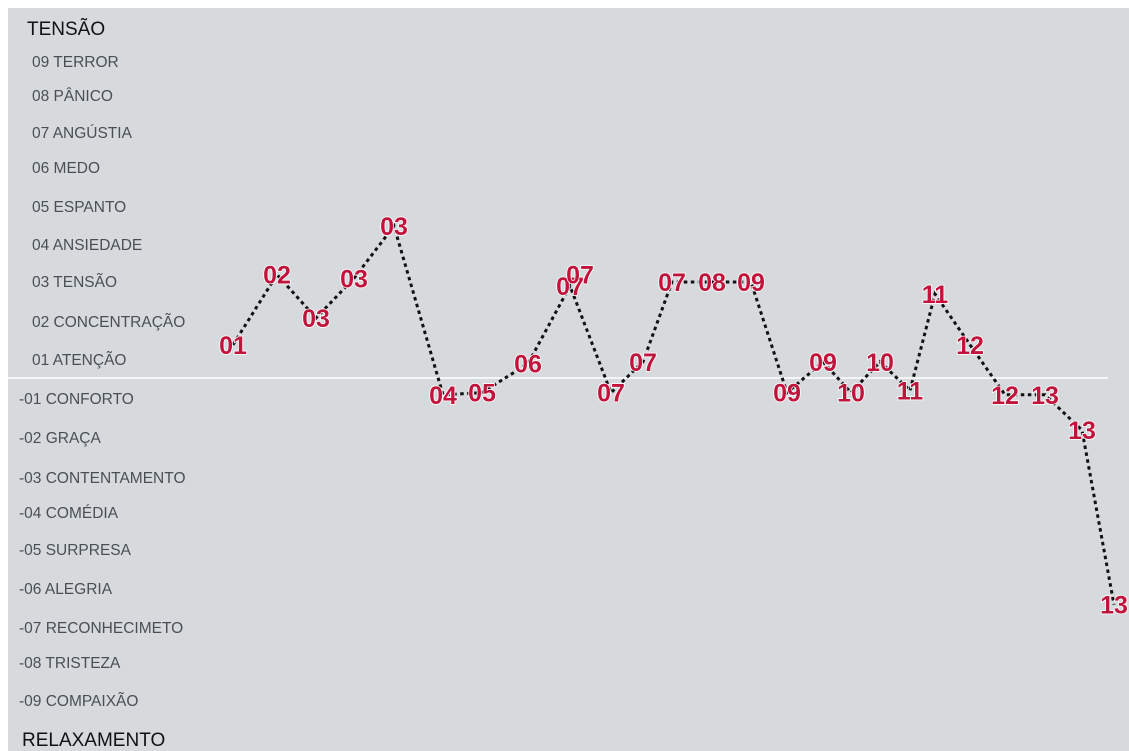  What do you see at coordinates (66, 589) in the screenshot?
I see `y-level-label: -06 ALEGRIA` at bounding box center [66, 589].